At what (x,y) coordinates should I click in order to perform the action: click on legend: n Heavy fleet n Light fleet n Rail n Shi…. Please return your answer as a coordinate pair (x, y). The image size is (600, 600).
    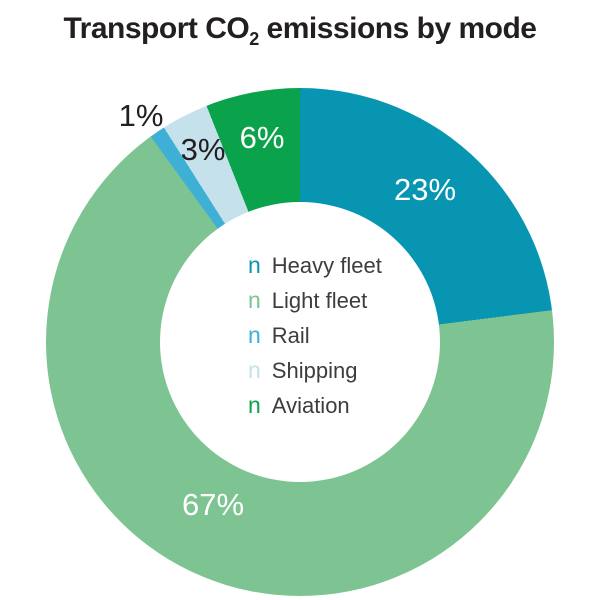
    Looking at the image, I should click on (315, 335).